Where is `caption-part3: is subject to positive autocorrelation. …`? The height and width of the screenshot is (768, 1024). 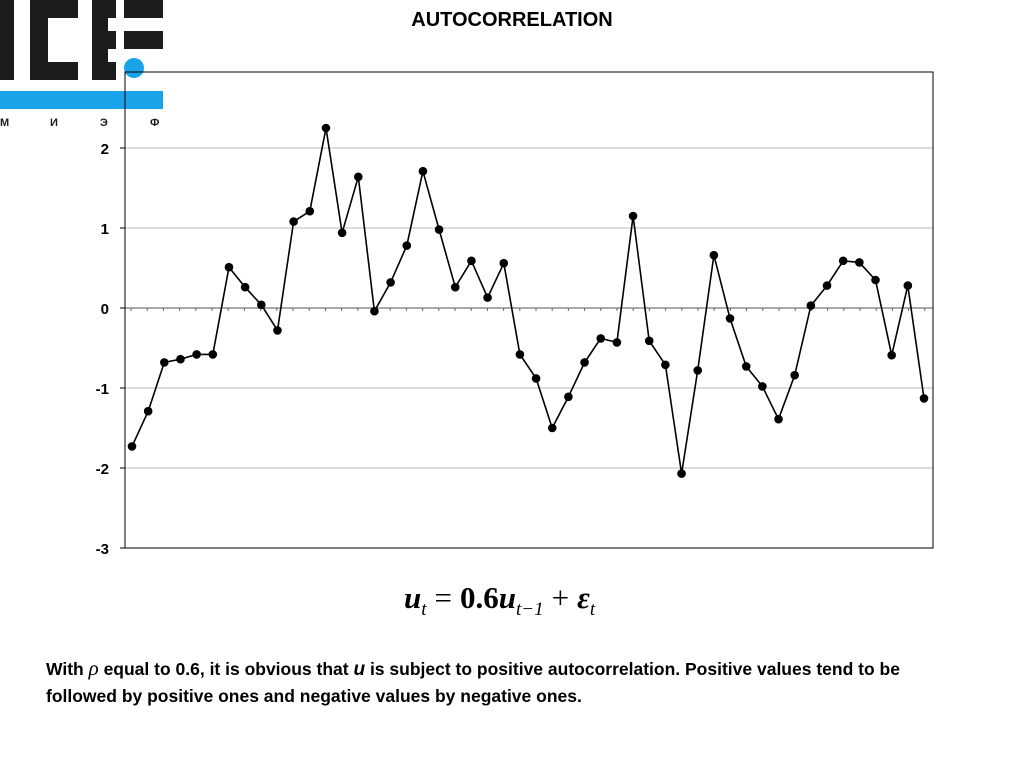 caption-part3: is subject to positive autocorrelation. … is located at coordinates (473, 682).